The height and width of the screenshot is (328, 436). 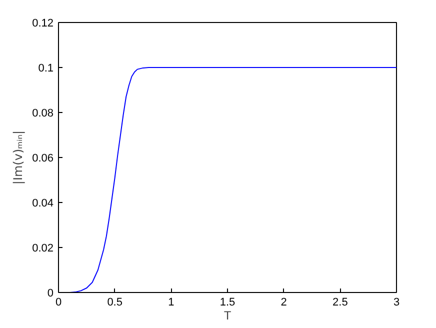 I want to click on x-tick-label: 2.5, so click(x=340, y=302).